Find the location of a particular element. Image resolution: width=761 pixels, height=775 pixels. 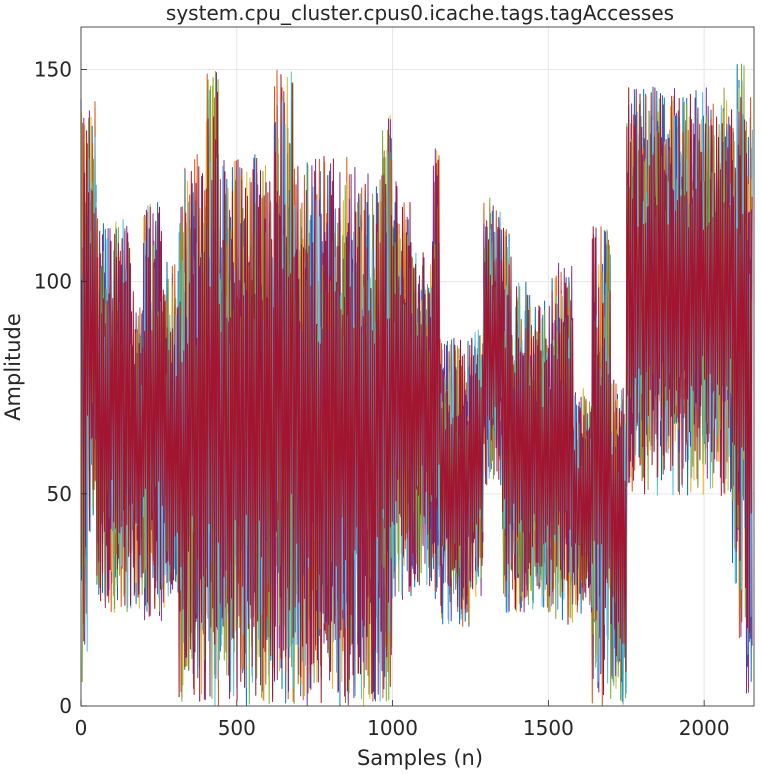

x-axis-label: Samples (n) is located at coordinates (420, 758).